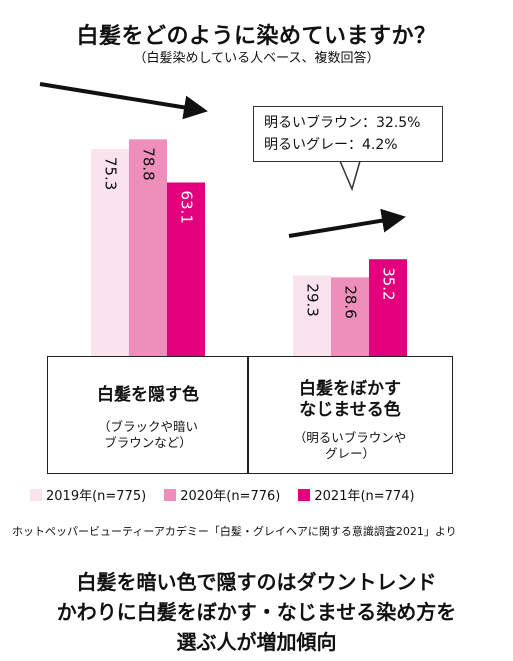 The height and width of the screenshot is (661, 513). Describe the element at coordinates (313, 299) in the screenshot. I see `bar-value-label: 29.3` at that location.